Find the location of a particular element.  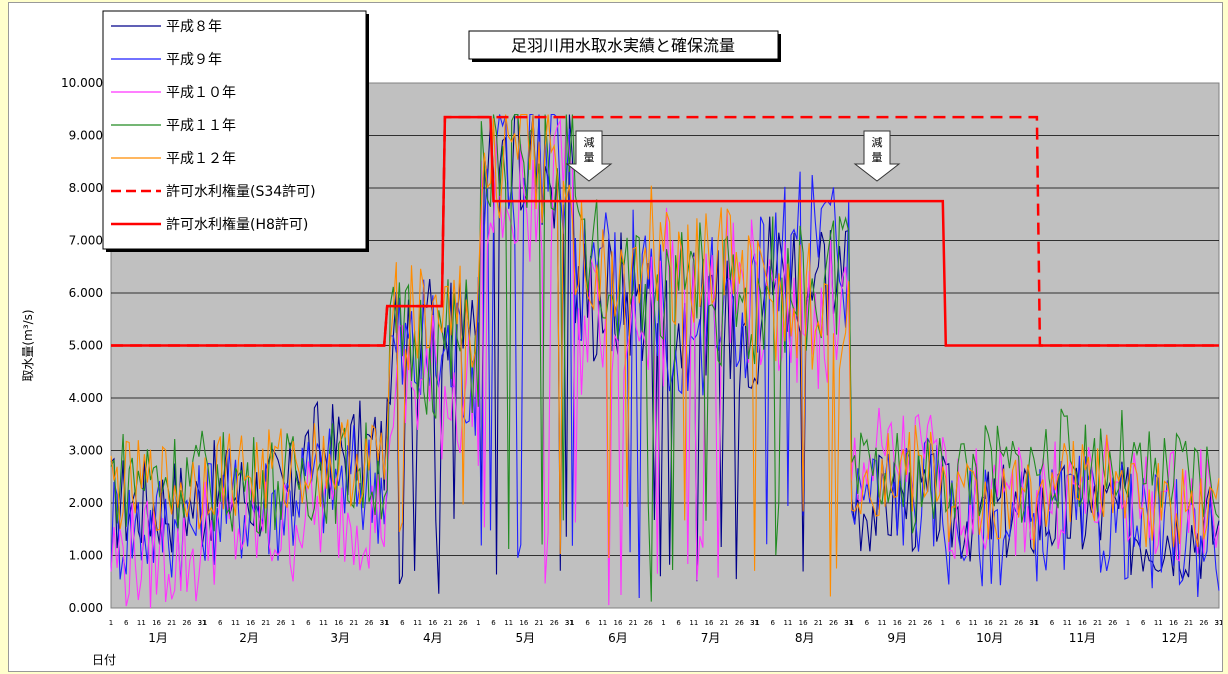

legend-label: 平成８年 is located at coordinates (194, 27).